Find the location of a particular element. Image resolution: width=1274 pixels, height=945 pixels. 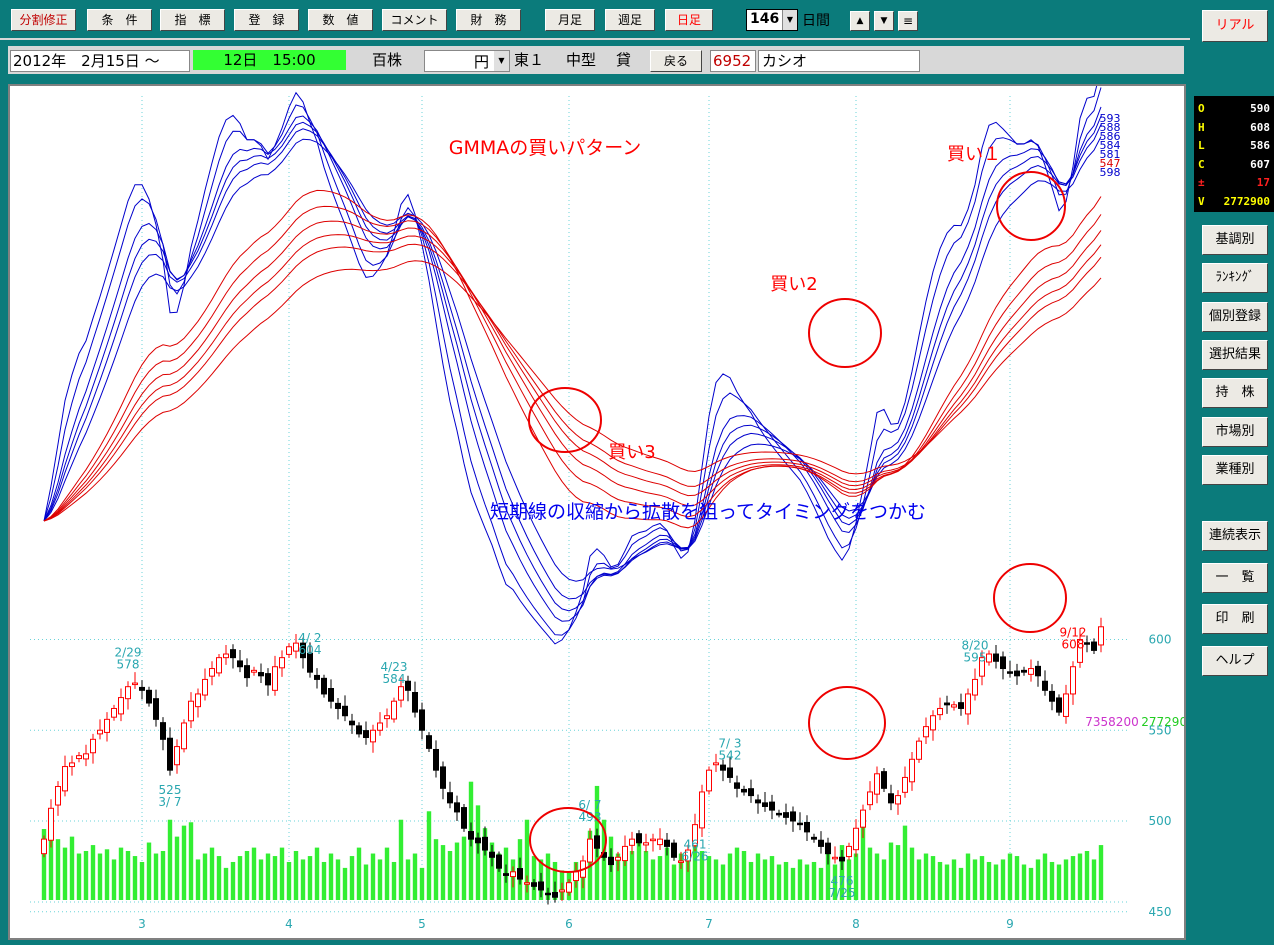

month-tick-label: 8 is located at coordinates (856, 924).